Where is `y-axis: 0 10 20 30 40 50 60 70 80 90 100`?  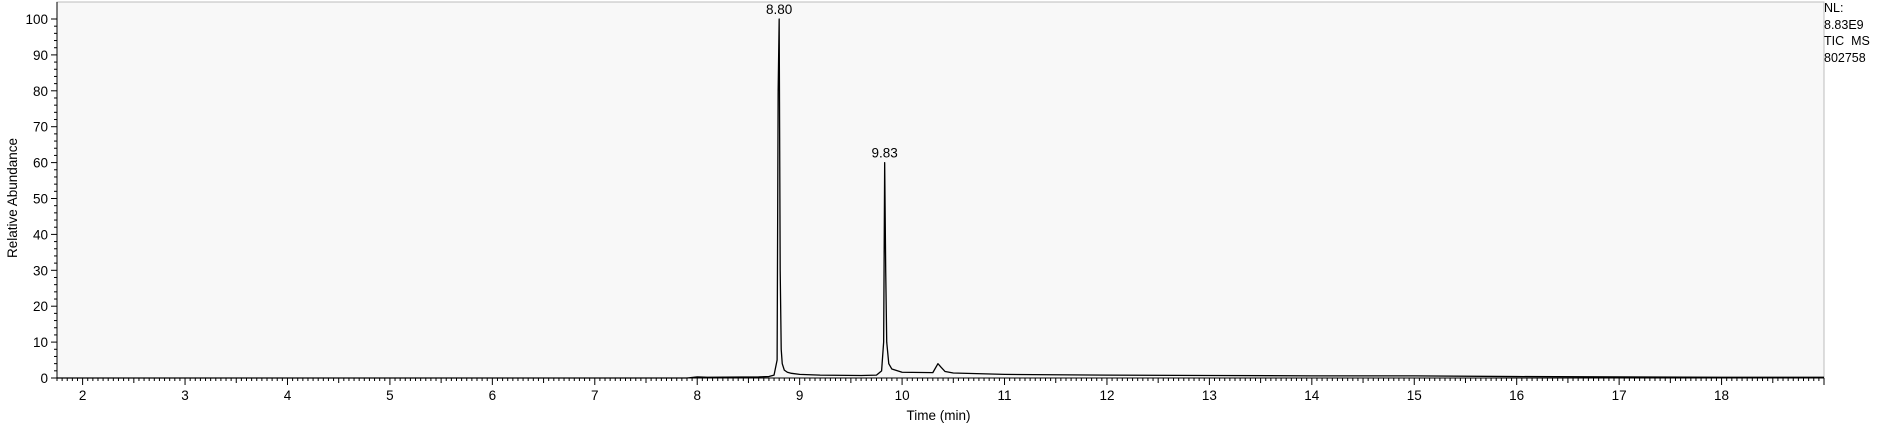
y-axis: 0 10 20 30 40 50 60 70 80 90 100 is located at coordinates (41, 194).